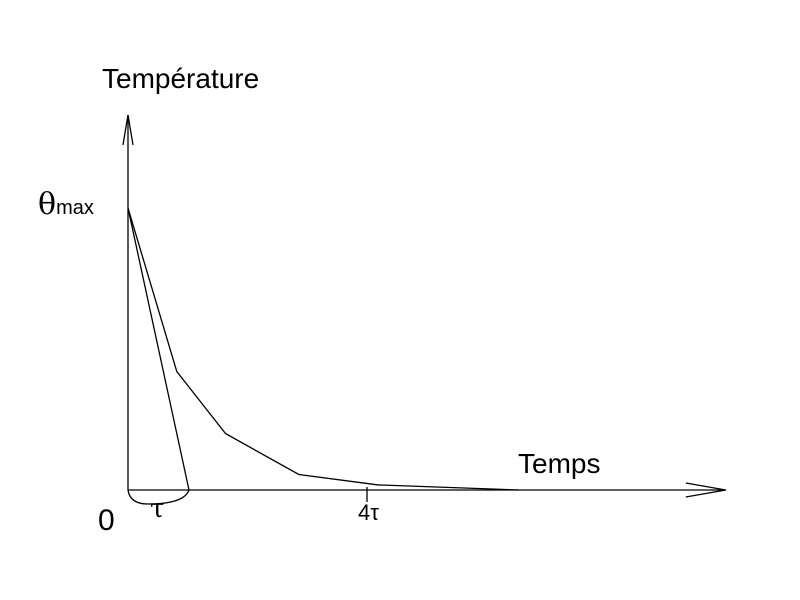 This screenshot has height=600, width=800. I want to click on theta-max-label: θmax, so click(66, 204).